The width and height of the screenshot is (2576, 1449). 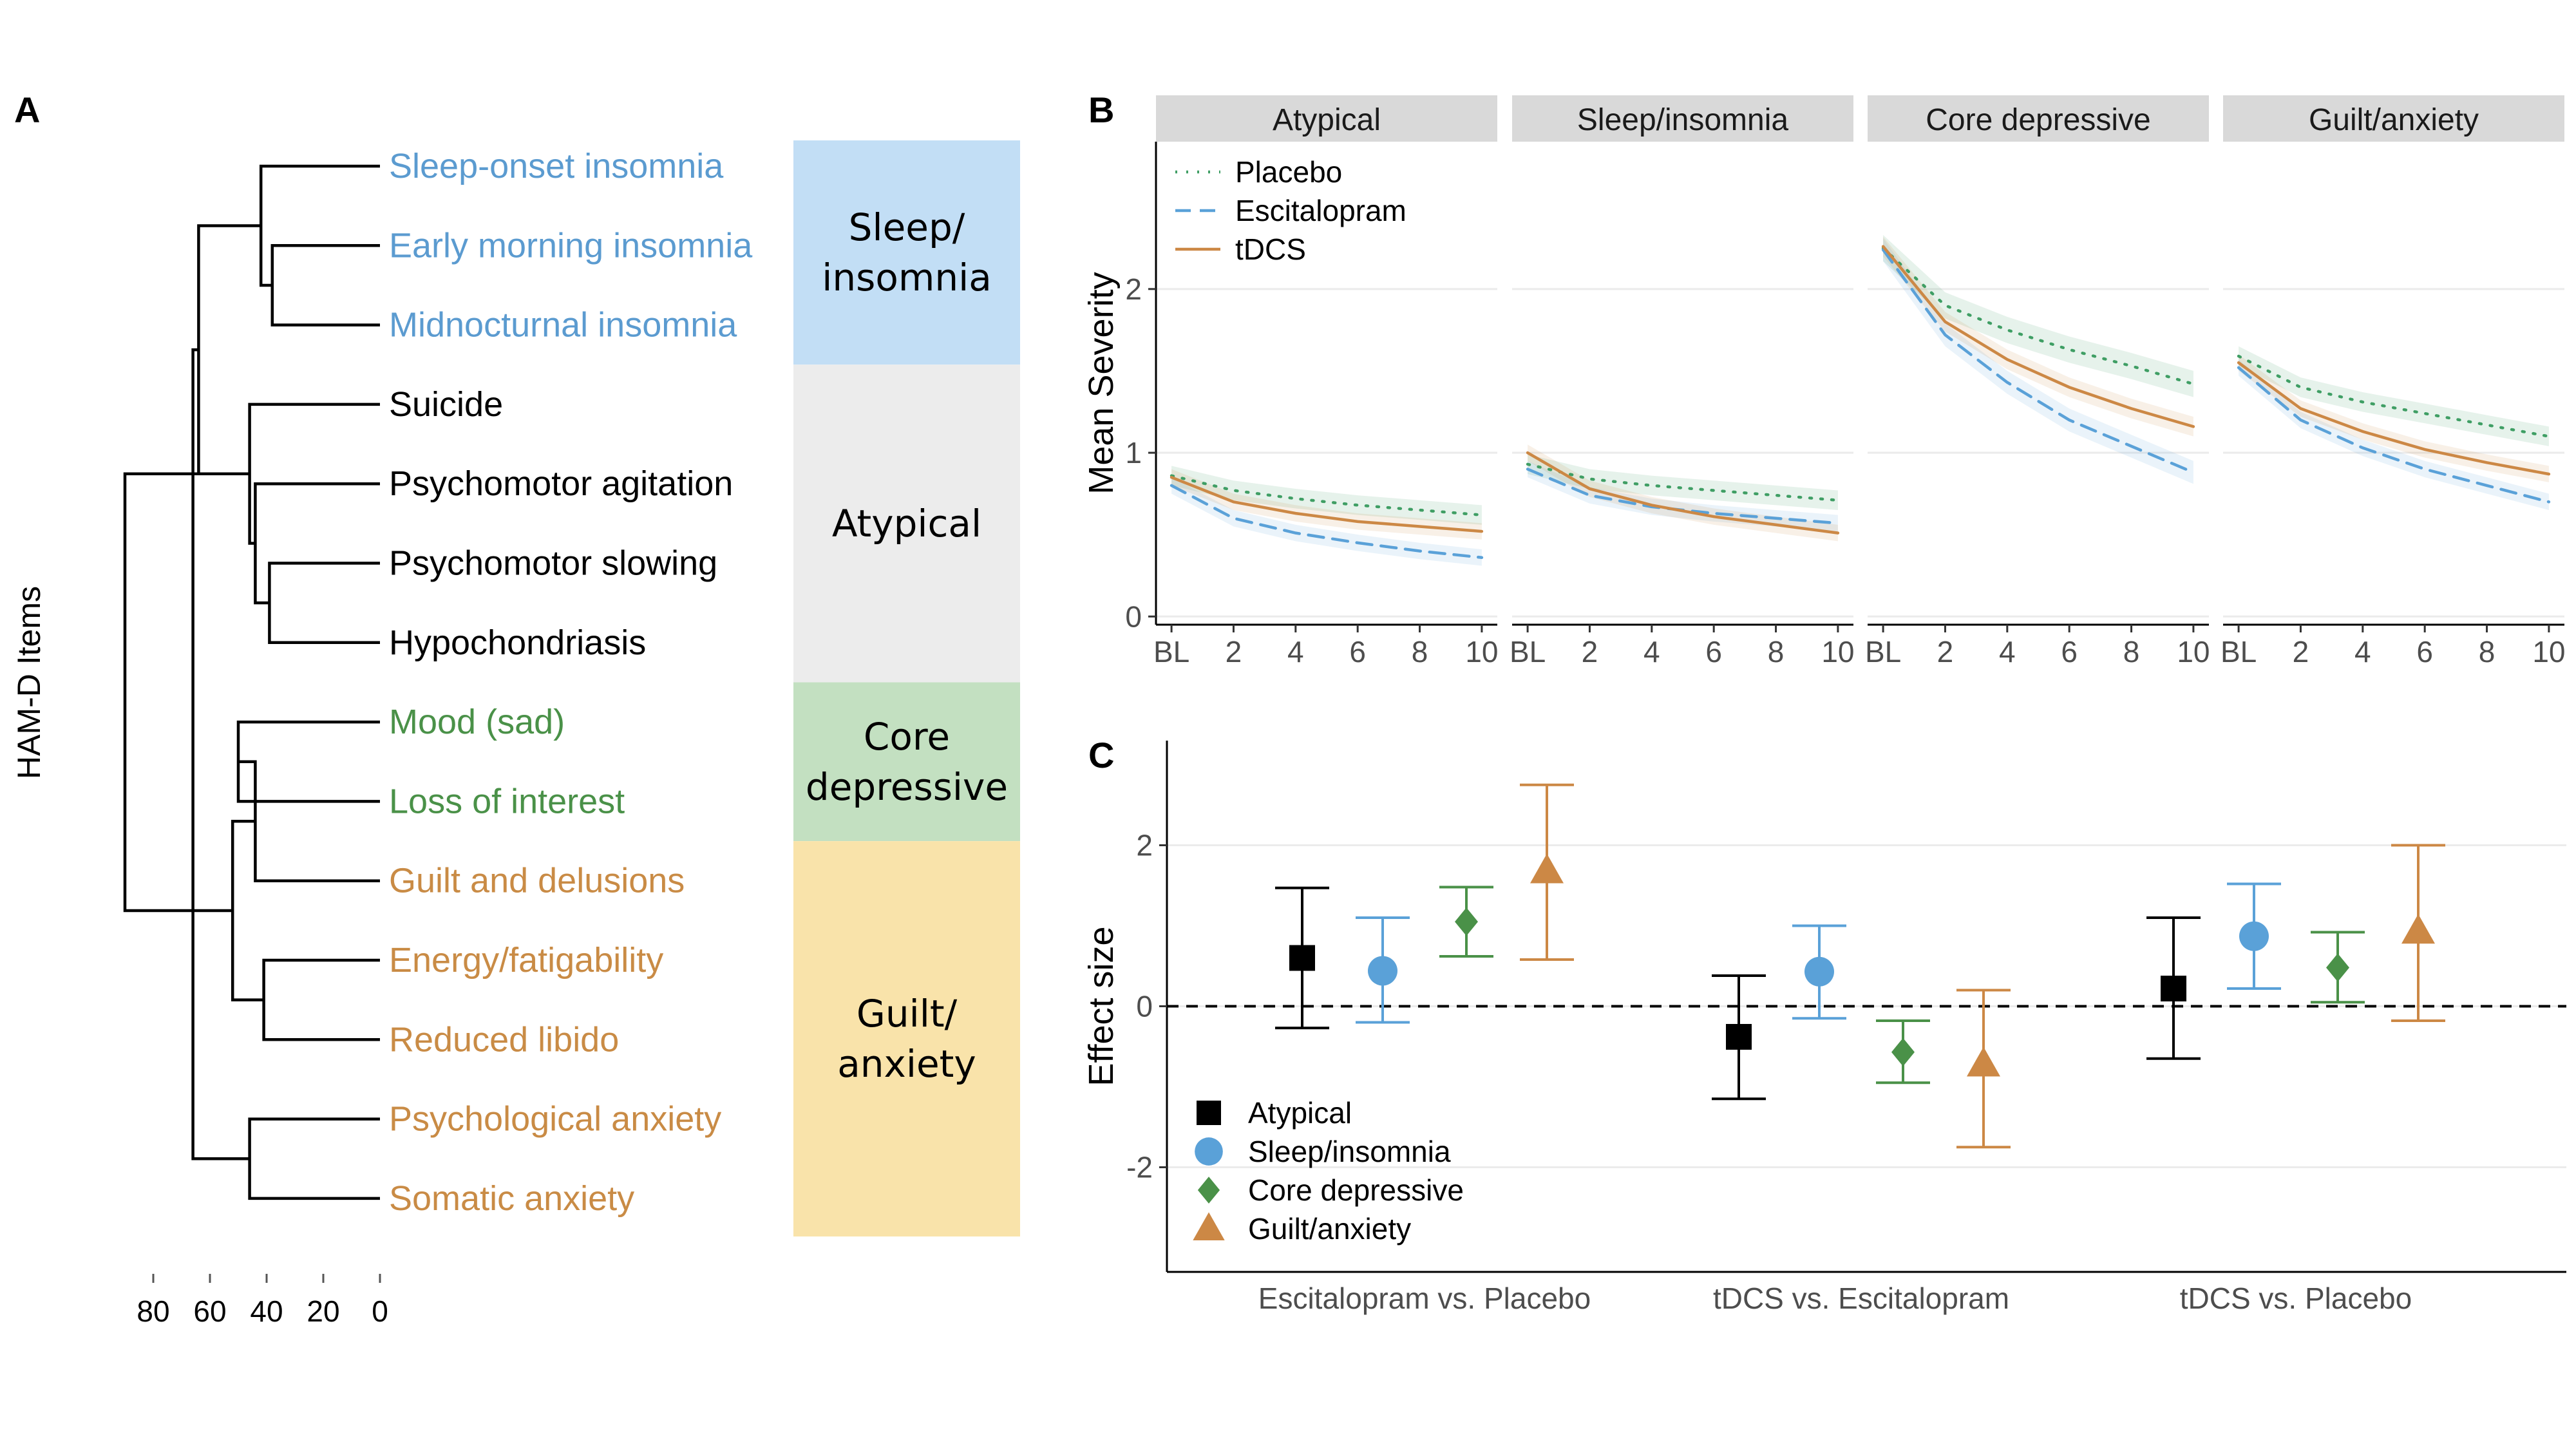 I want to click on facet-x-tick-label-atypical-6: 6, so click(x=1357, y=651).